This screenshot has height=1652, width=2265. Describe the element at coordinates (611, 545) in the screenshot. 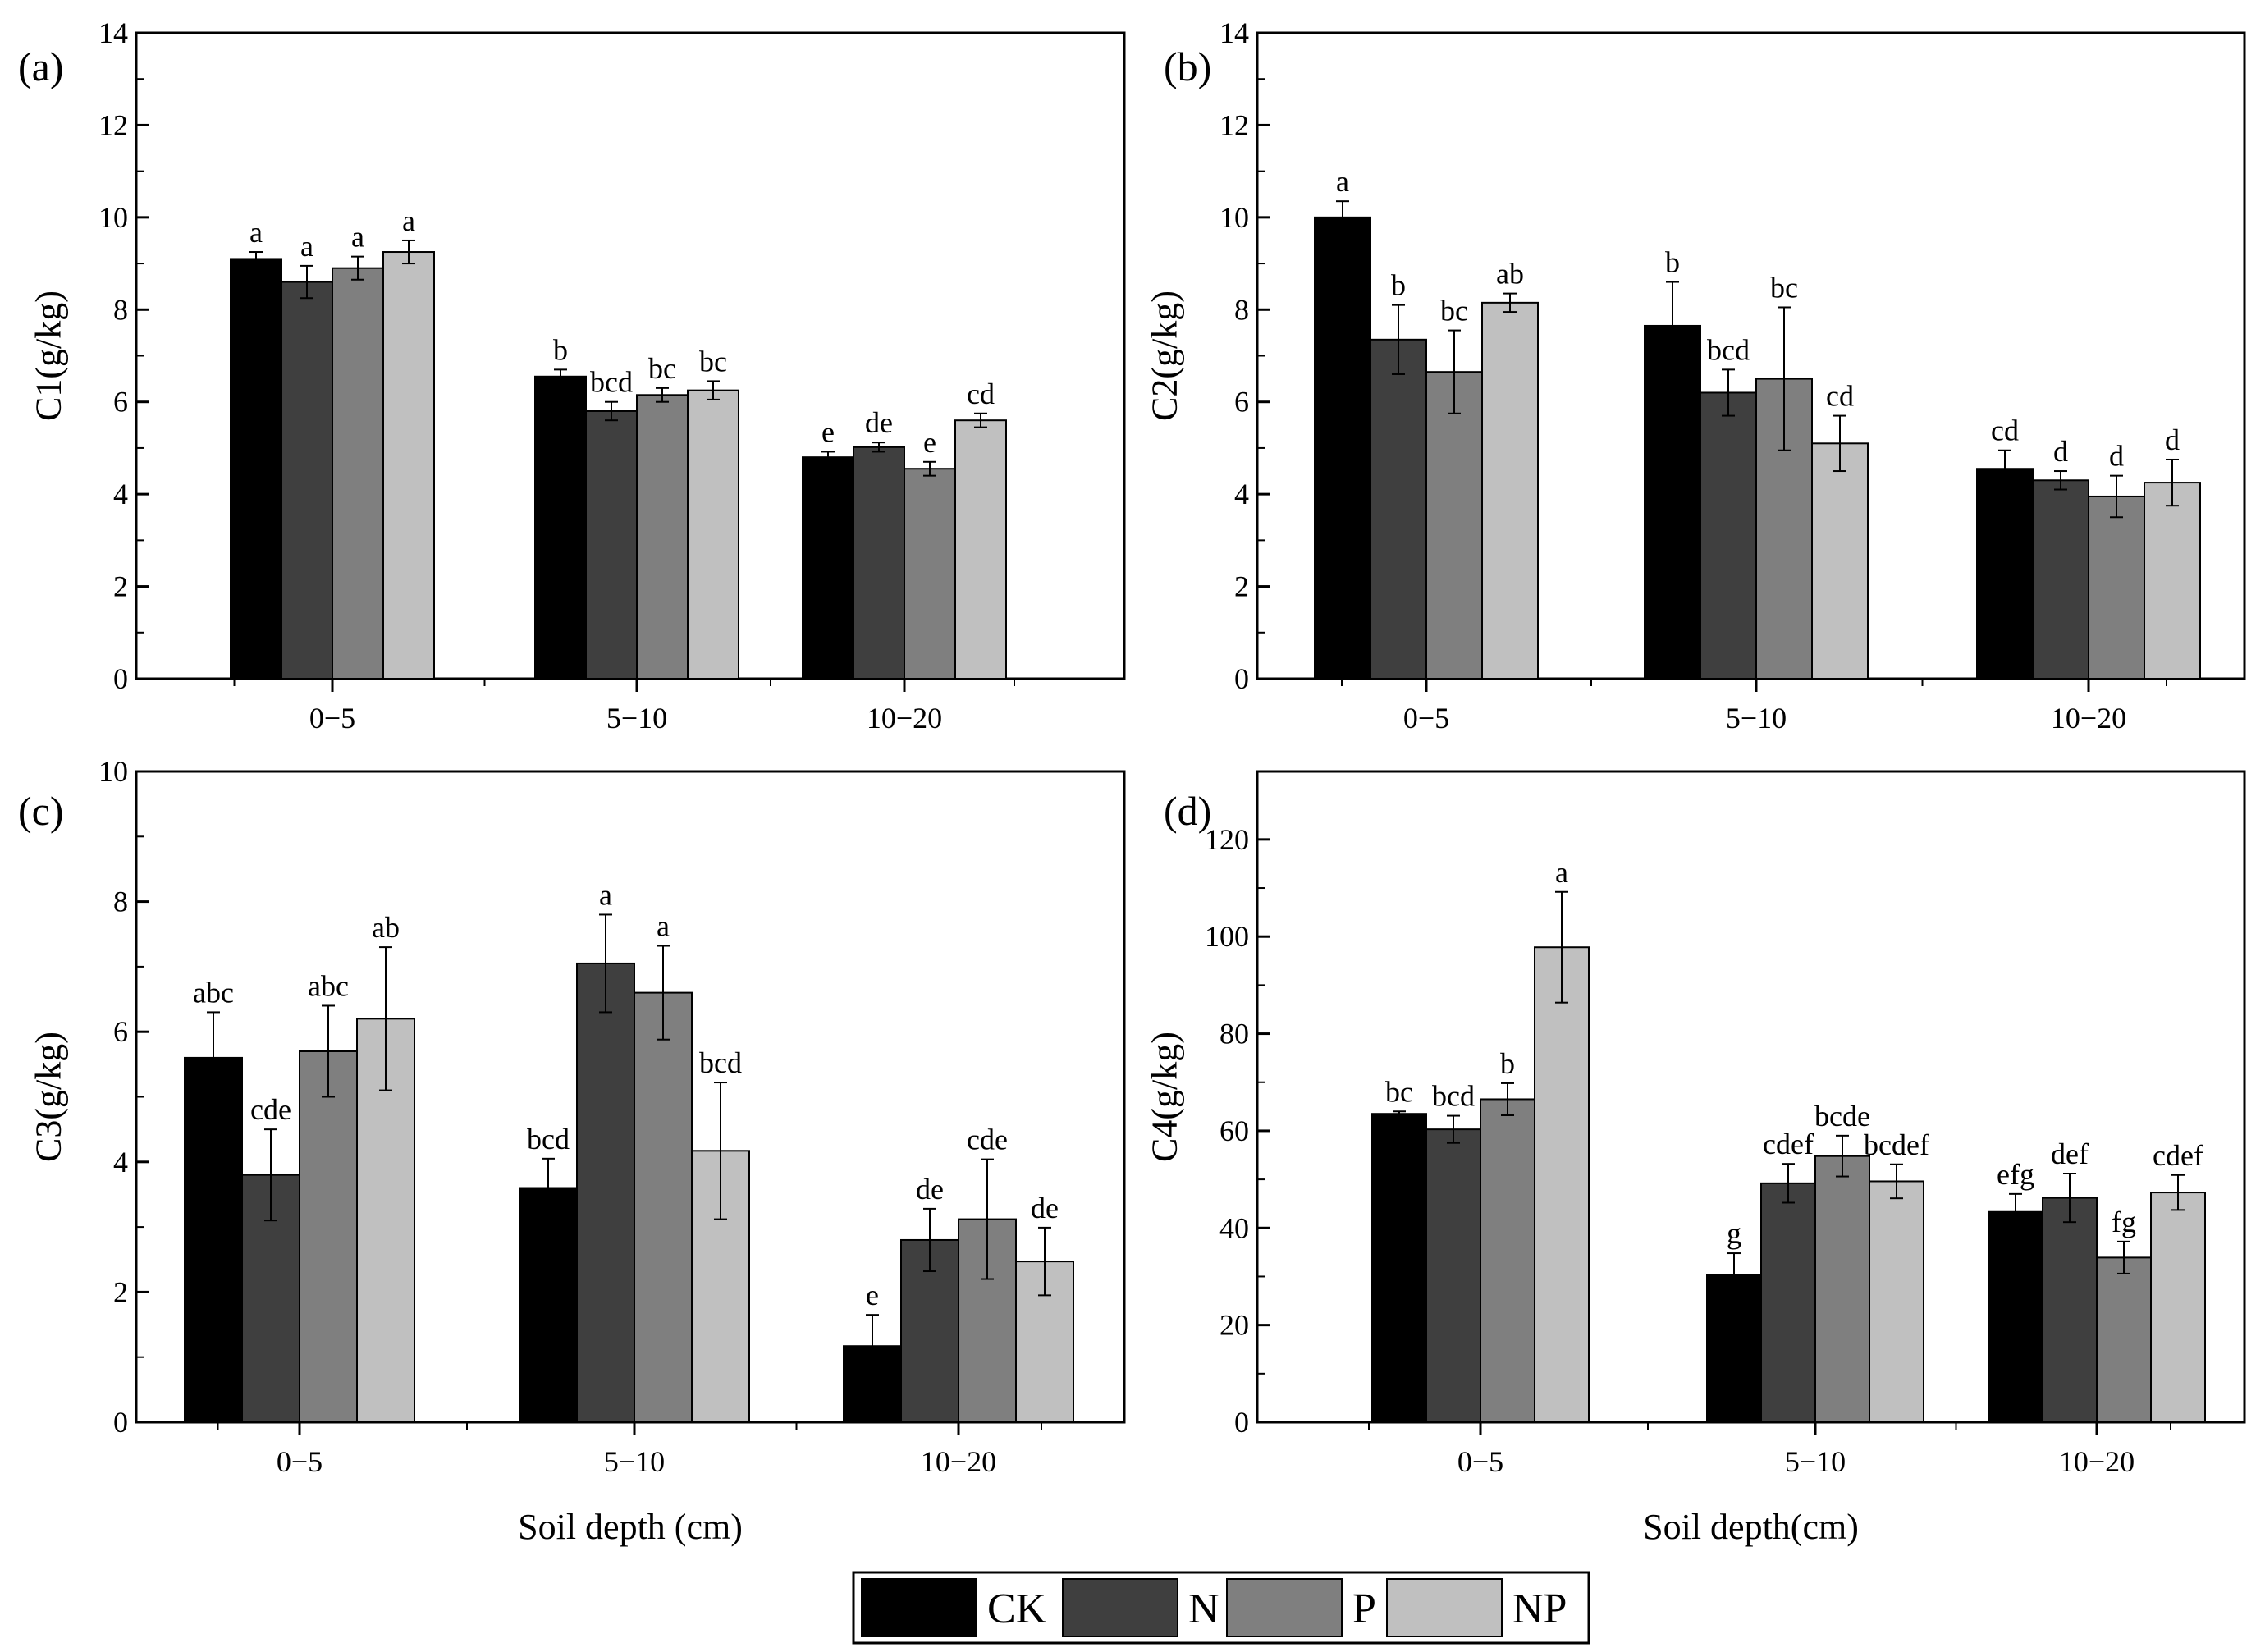

I see `panel-a-bar-n` at that location.